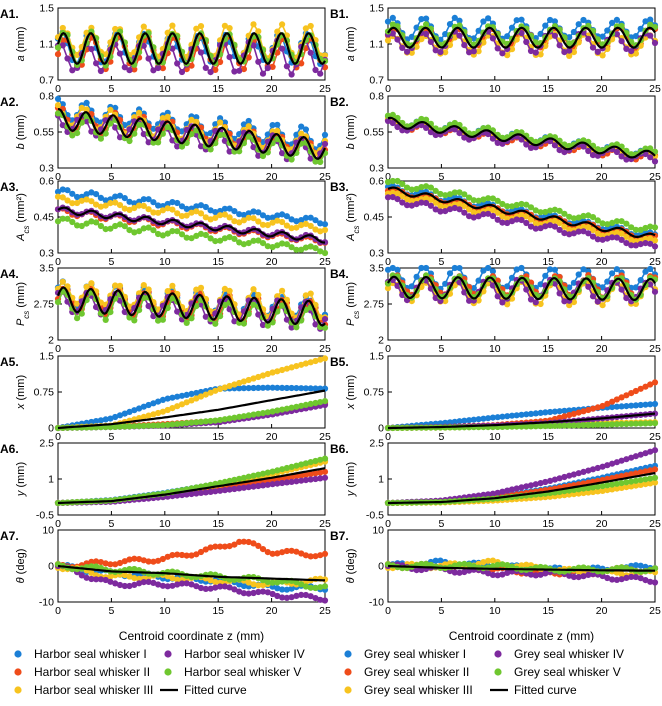 This screenshot has height=706, width=662. I want to click on x-tick-label: 25, so click(655, 349).